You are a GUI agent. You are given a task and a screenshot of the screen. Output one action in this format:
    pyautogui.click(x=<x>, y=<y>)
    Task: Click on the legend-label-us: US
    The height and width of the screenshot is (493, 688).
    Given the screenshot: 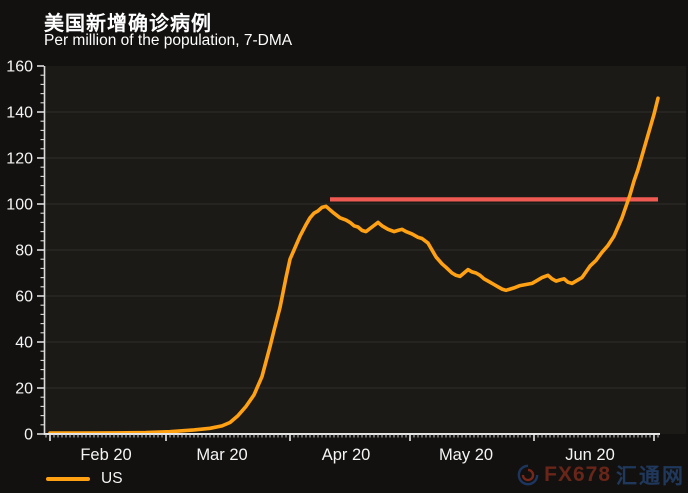 What is the action you would take?
    pyautogui.click(x=112, y=478)
    